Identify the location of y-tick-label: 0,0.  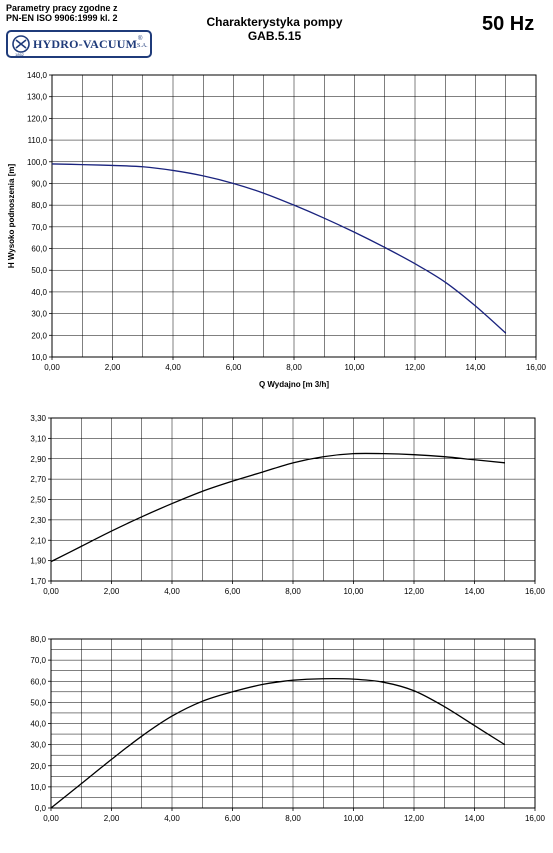
(41, 808).